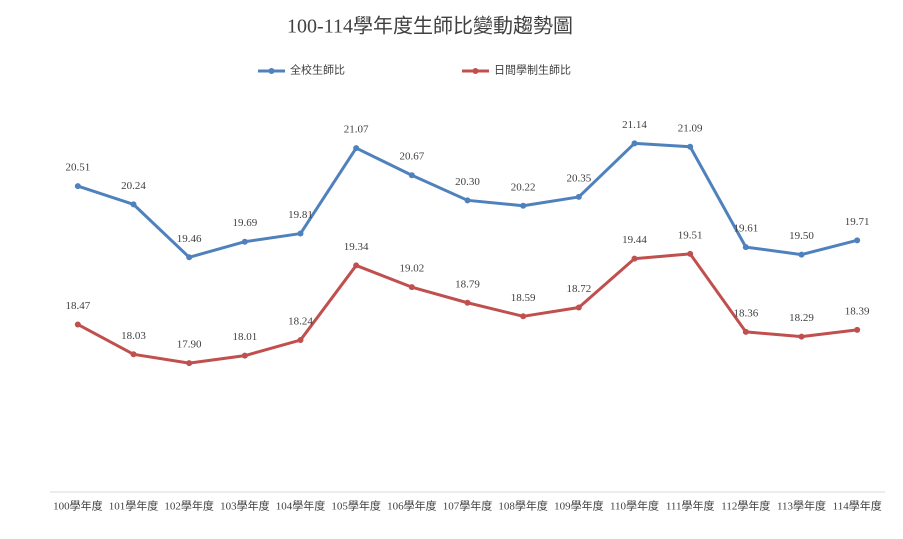  Describe the element at coordinates (857, 311) in the screenshot. I see `data-label: 18.39` at that location.